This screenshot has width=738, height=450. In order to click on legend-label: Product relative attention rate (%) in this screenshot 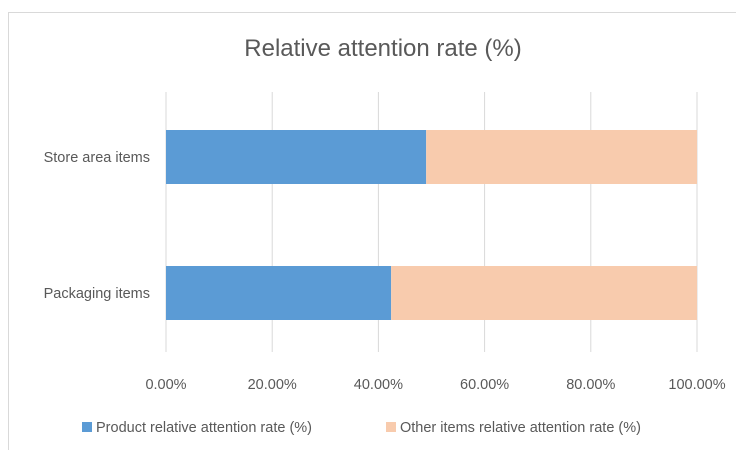, I will do `click(204, 428)`.